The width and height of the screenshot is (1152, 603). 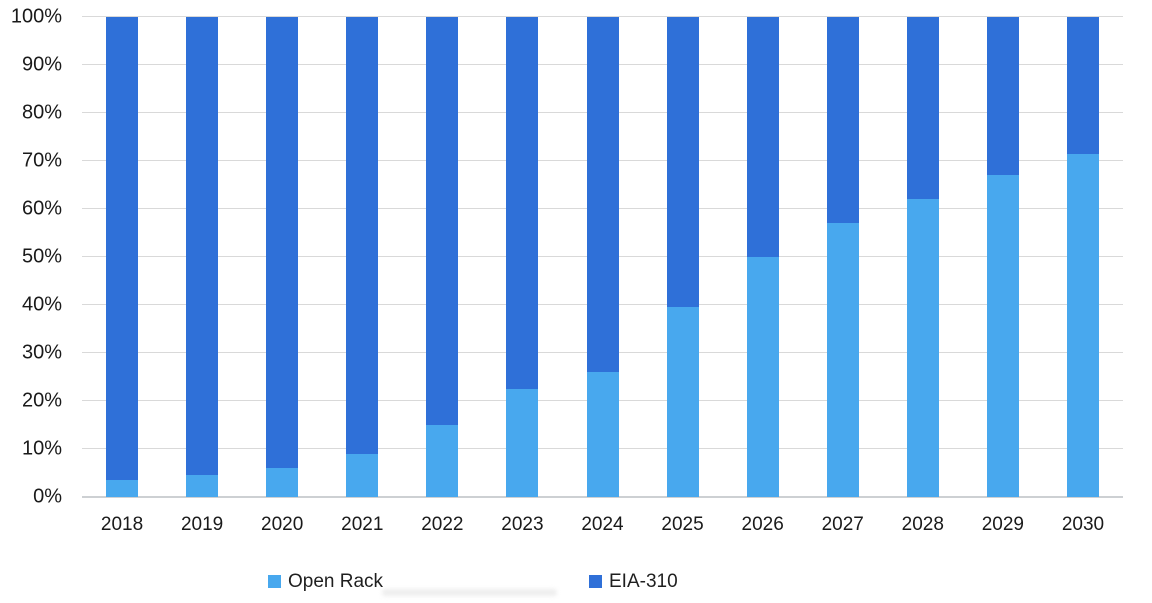 I want to click on x-tick-label: 2030, so click(x=1083, y=524).